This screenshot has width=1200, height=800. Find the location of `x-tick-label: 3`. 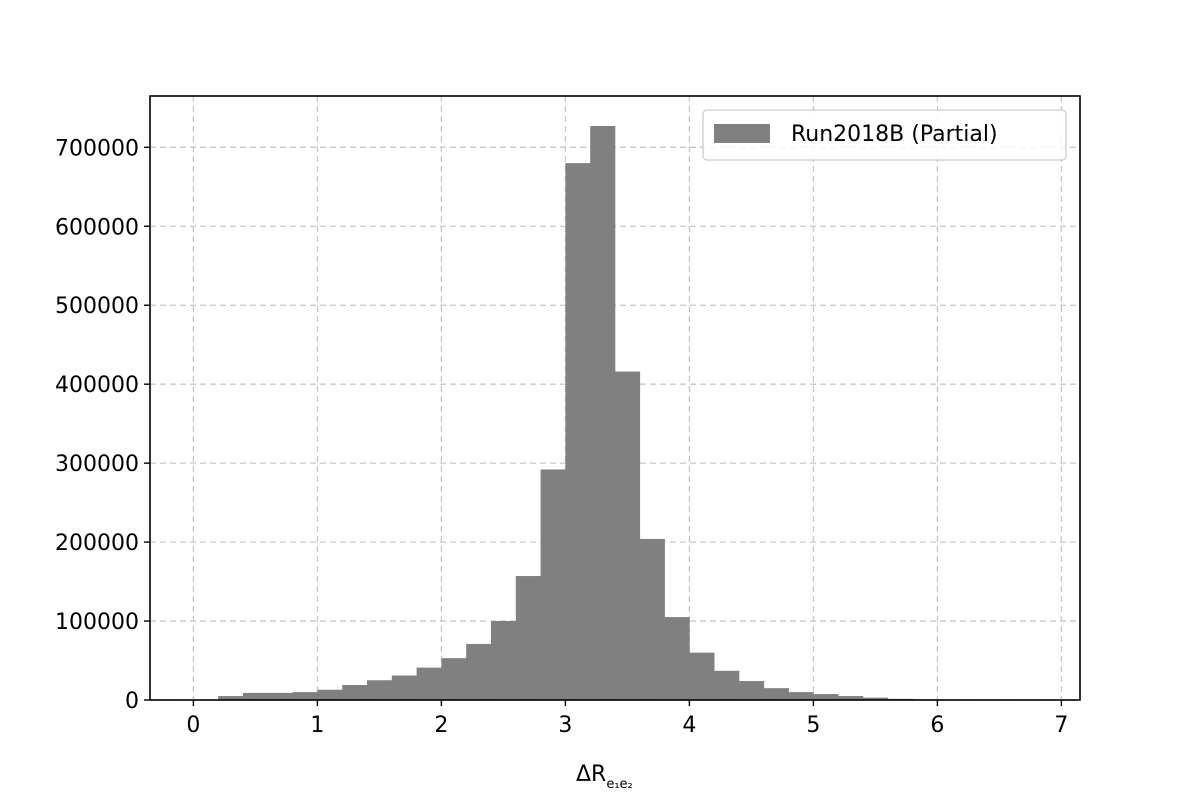

x-tick-label: 3 is located at coordinates (565, 725).